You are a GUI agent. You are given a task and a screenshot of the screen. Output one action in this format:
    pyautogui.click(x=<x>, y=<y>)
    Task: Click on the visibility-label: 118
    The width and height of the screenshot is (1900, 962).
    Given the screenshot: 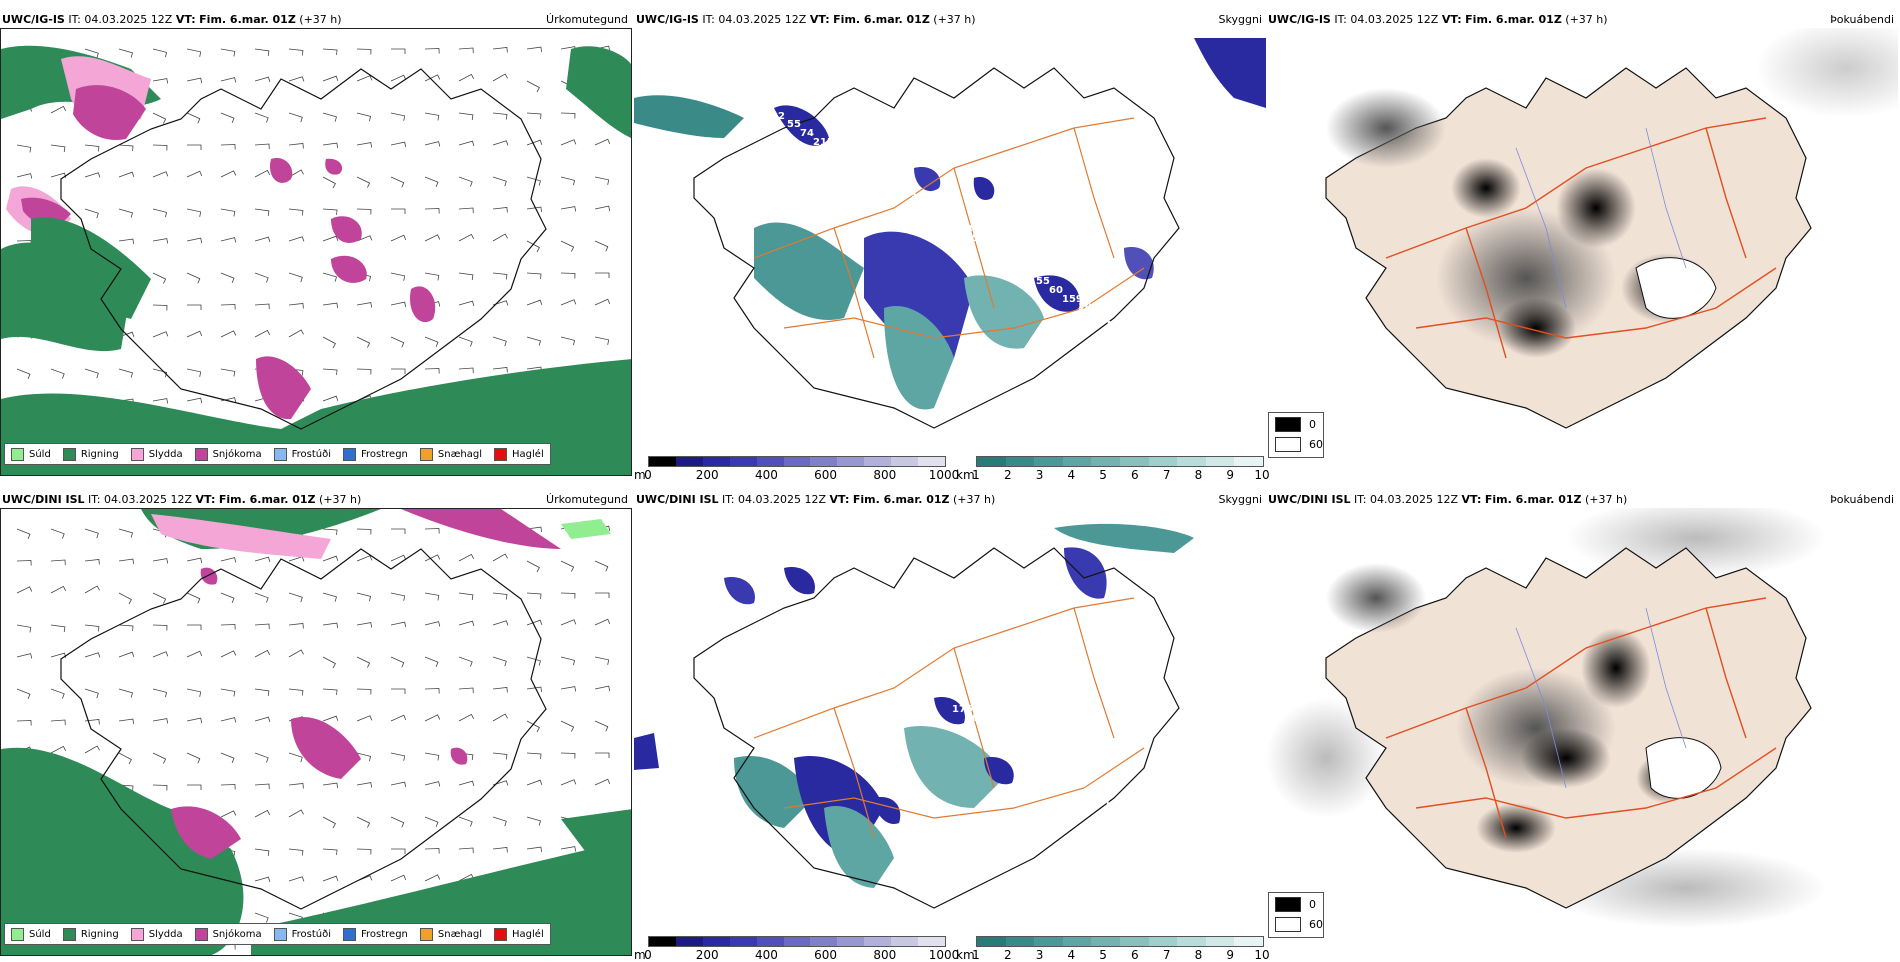 What is the action you would take?
    pyautogui.click(x=1156, y=351)
    